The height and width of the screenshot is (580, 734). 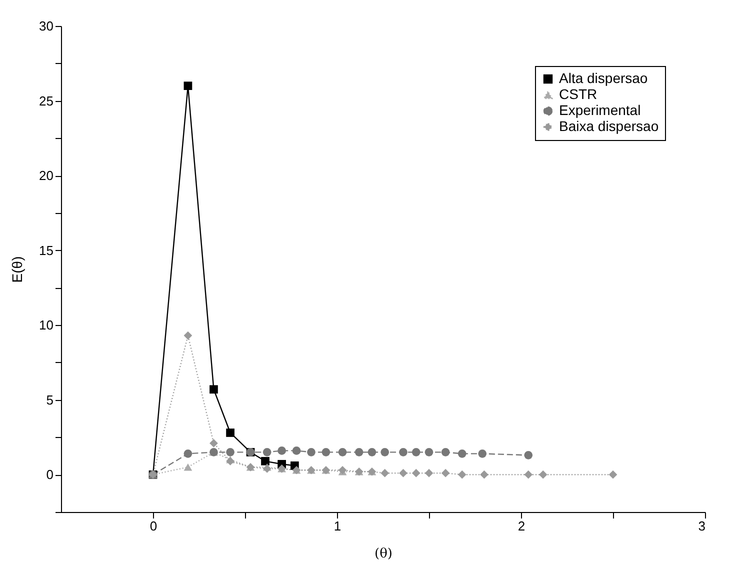 I want to click on x-tick-label: 0, so click(x=154, y=526).